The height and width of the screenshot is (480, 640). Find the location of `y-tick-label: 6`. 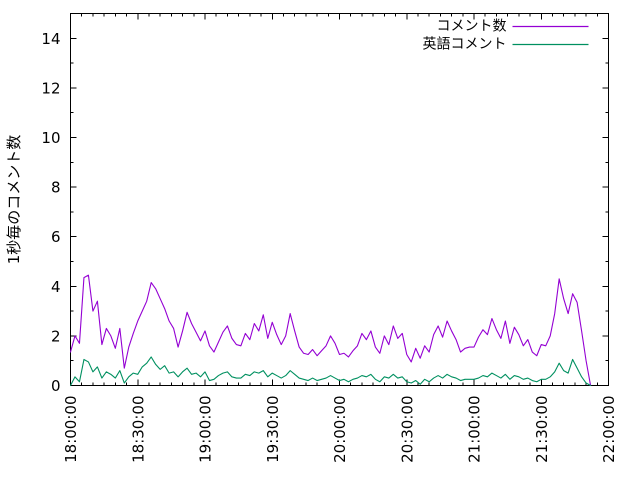

y-tick-label: 6 is located at coordinates (56, 237).